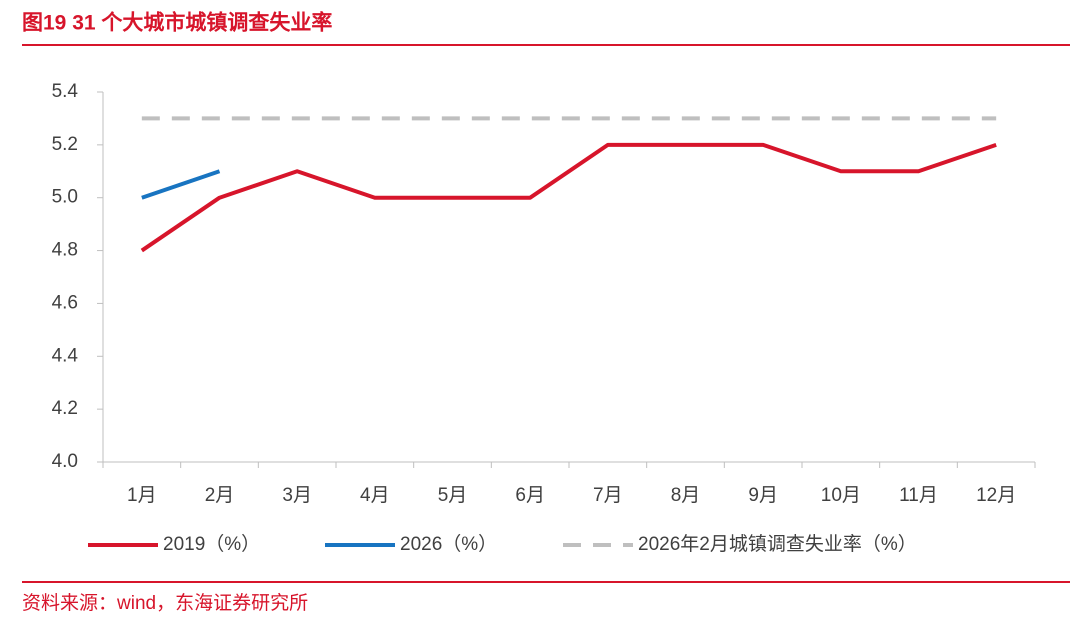 The height and width of the screenshot is (636, 1080). I want to click on y-tick-label: 4.2, so click(65, 408).